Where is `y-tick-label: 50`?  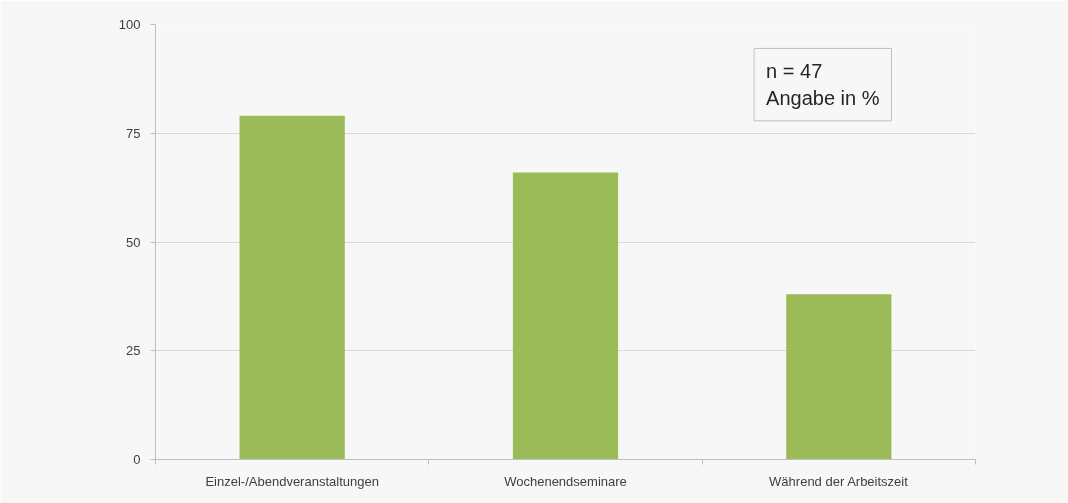 y-tick-label: 50 is located at coordinates (133, 242).